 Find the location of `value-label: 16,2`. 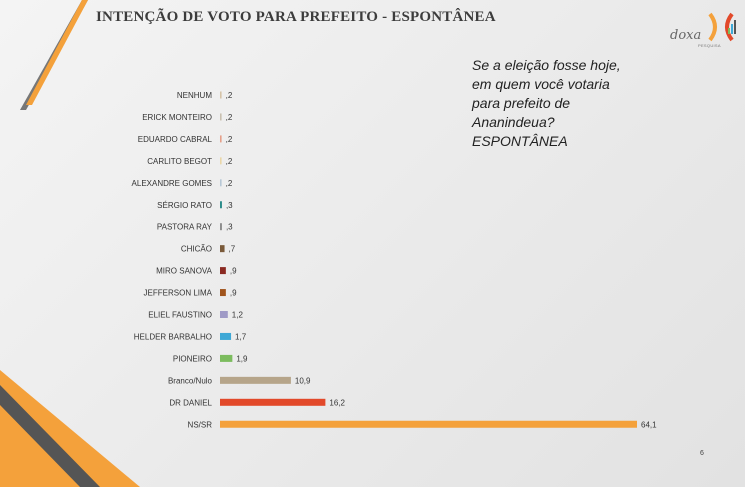

value-label: 16,2 is located at coordinates (337, 402).